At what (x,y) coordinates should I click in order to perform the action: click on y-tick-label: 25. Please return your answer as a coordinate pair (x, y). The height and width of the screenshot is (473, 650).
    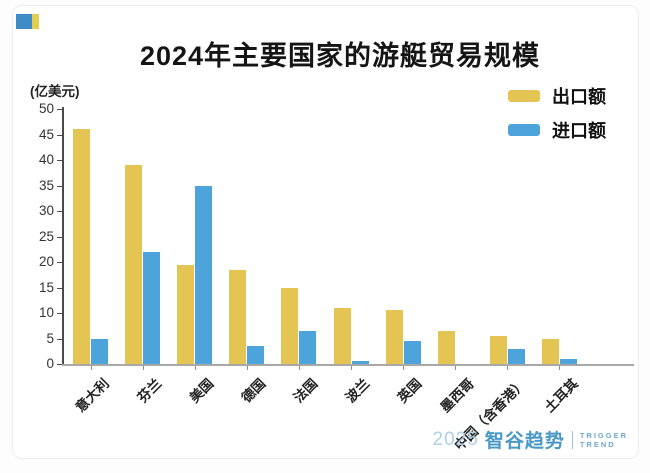
    Looking at the image, I should click on (46, 236).